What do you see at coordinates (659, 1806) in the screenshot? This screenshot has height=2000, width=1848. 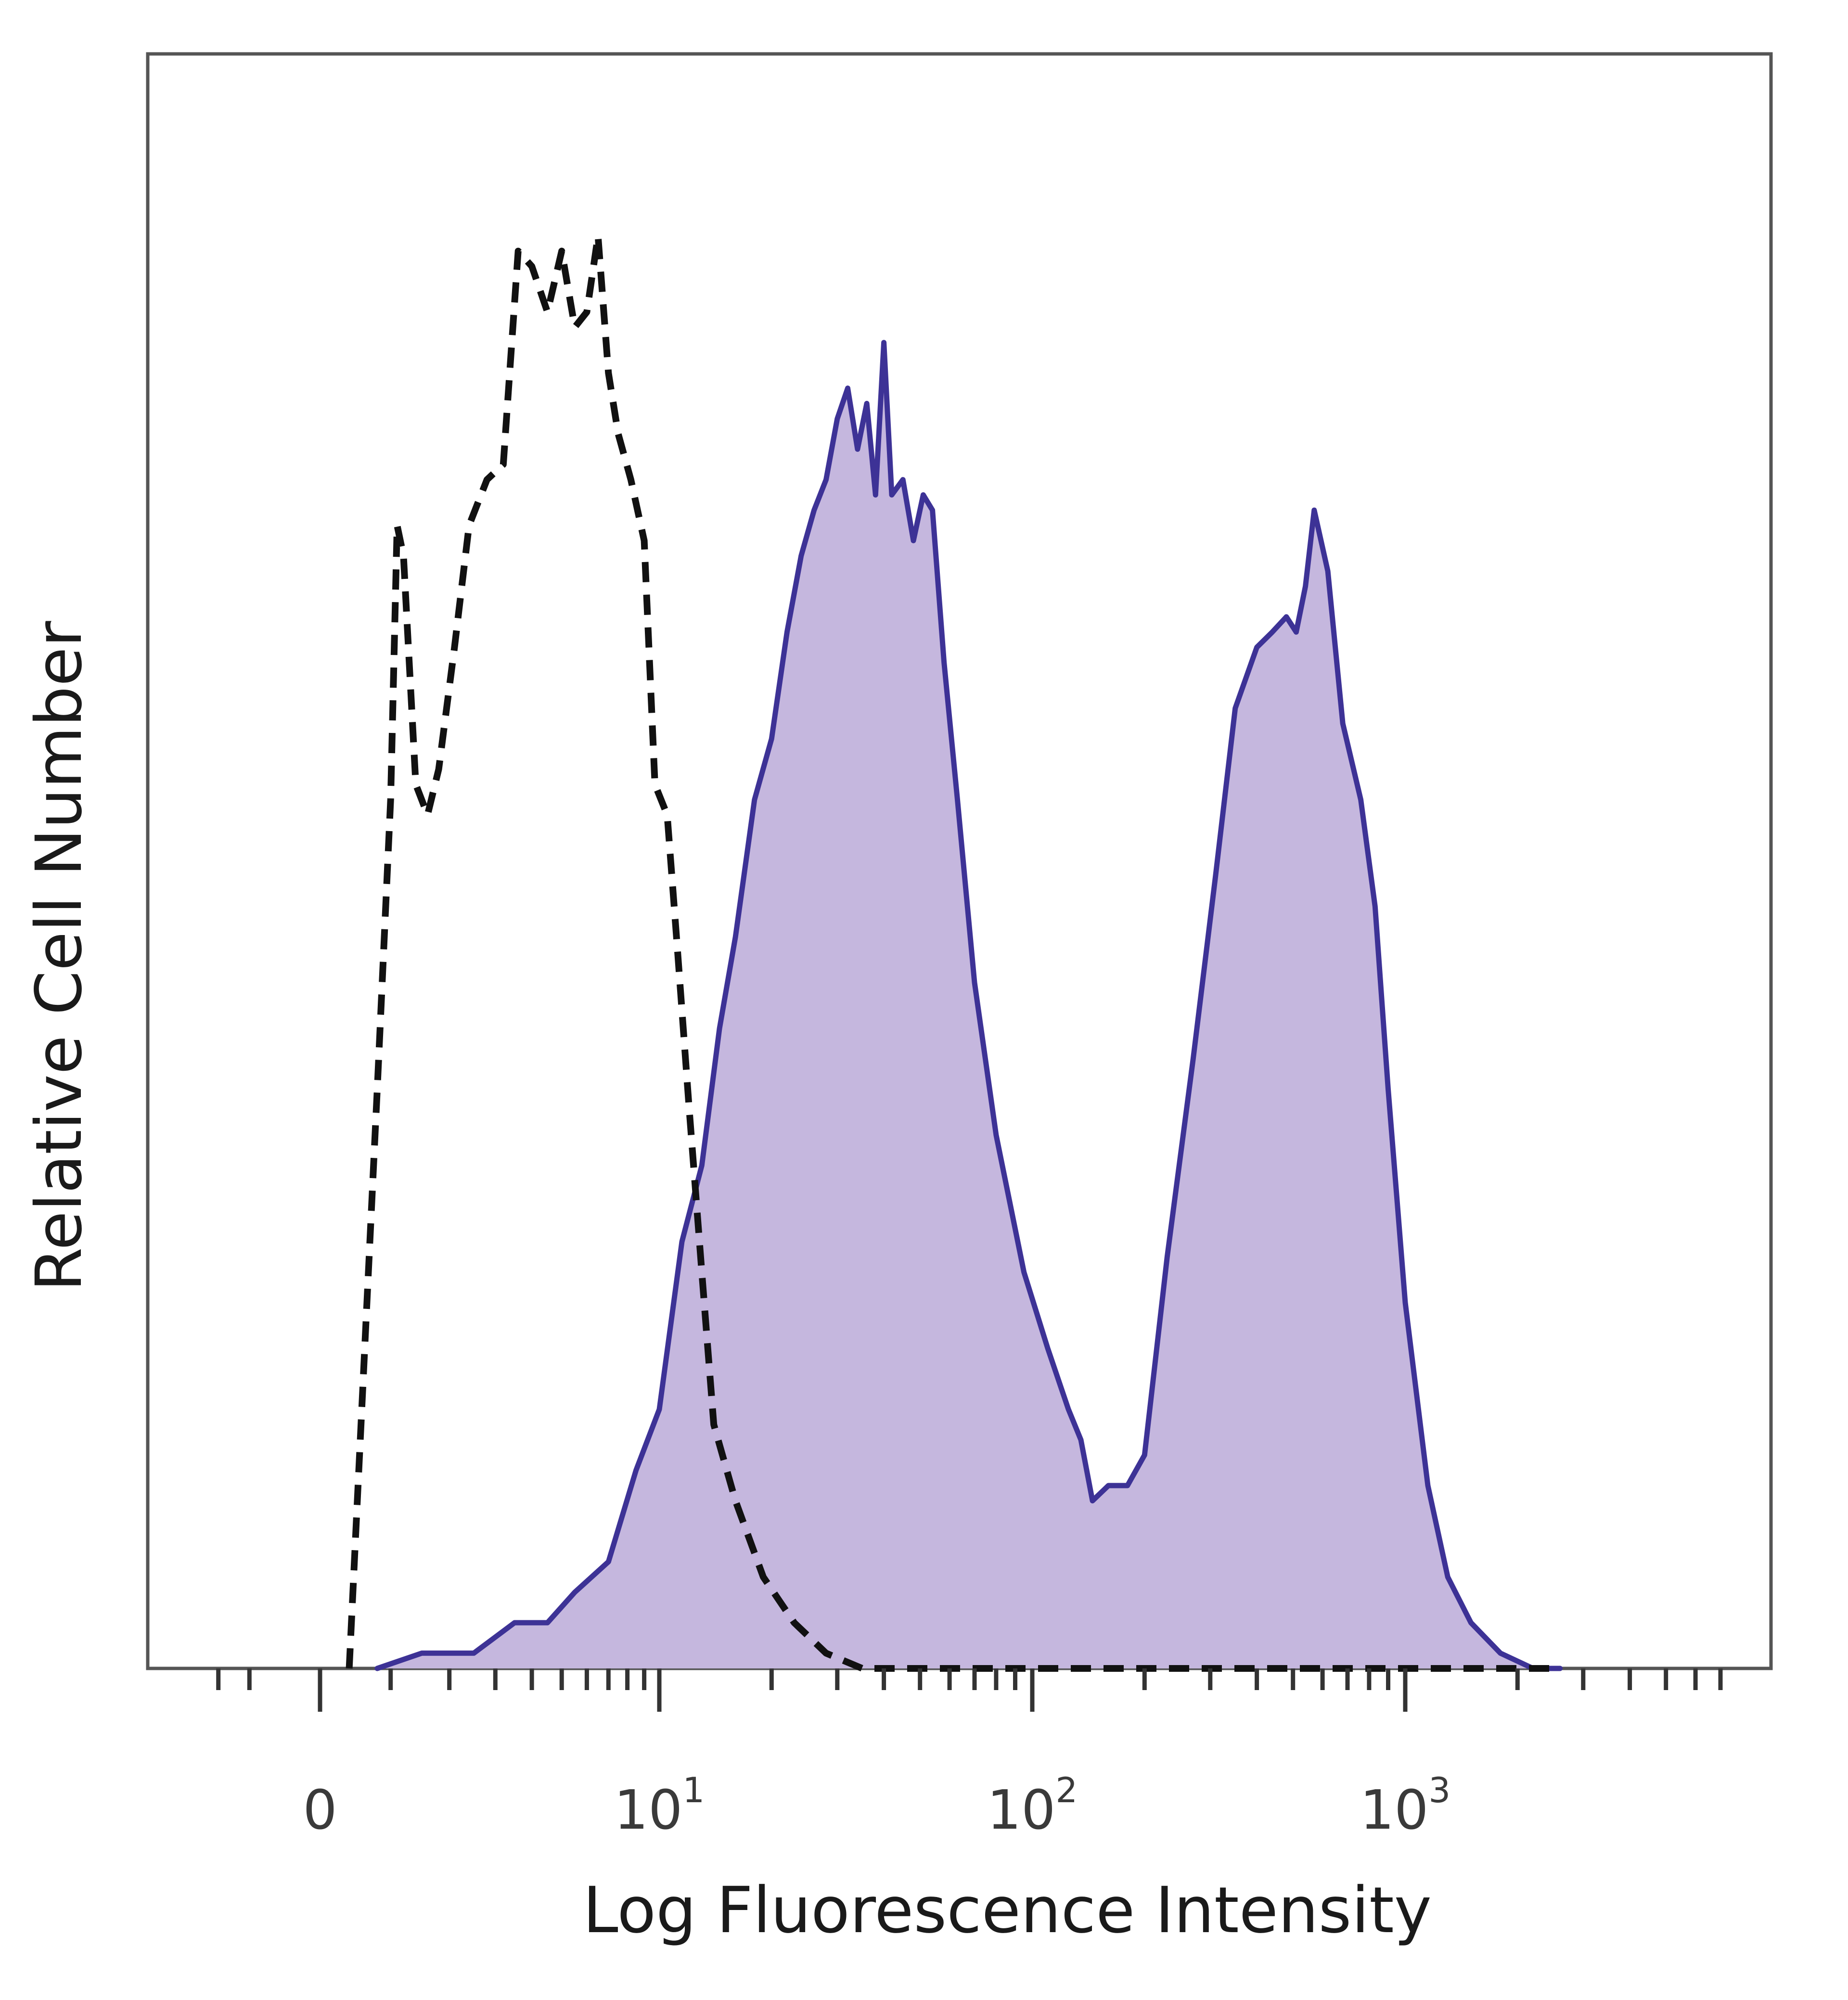 I see `tick-label: 10¹` at bounding box center [659, 1806].